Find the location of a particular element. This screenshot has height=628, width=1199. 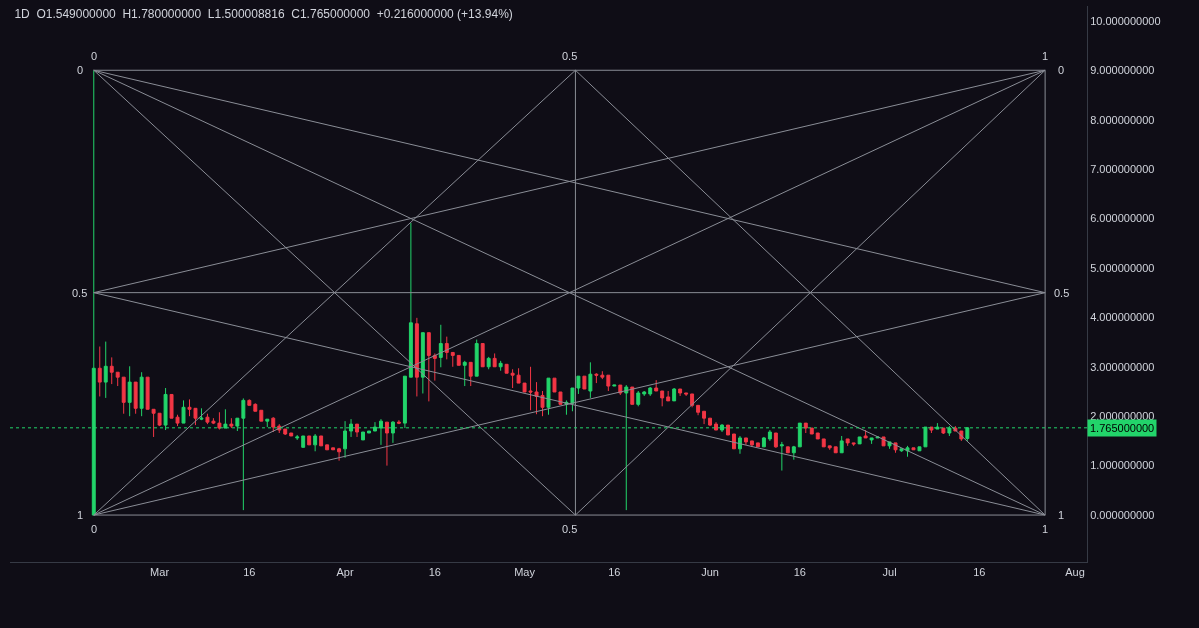

x-tick-label: Aug is located at coordinates (1075, 572).